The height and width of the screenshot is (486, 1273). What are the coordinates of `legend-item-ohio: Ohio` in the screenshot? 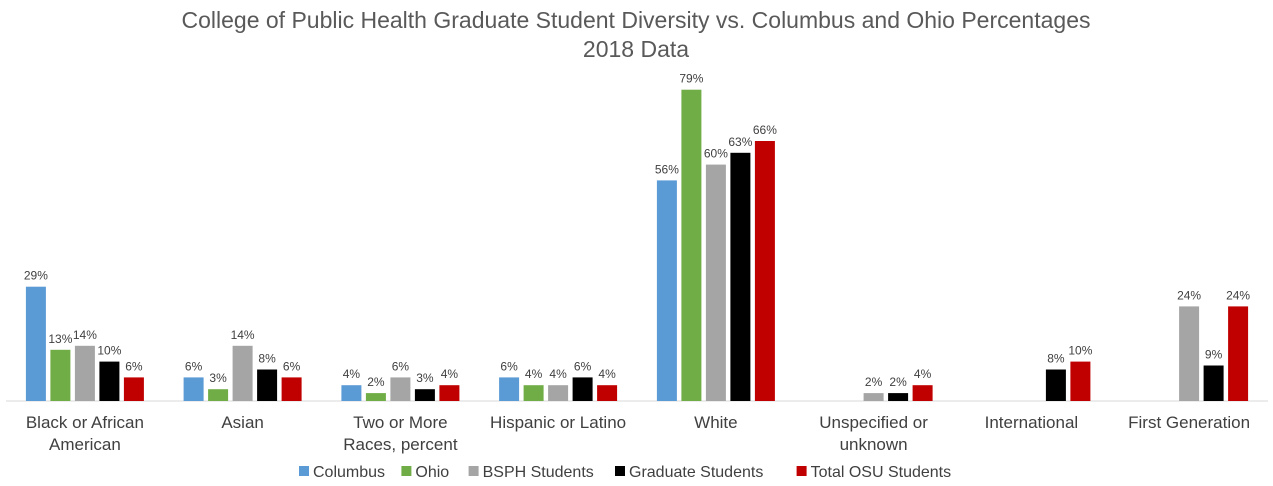 It's located at (425, 472).